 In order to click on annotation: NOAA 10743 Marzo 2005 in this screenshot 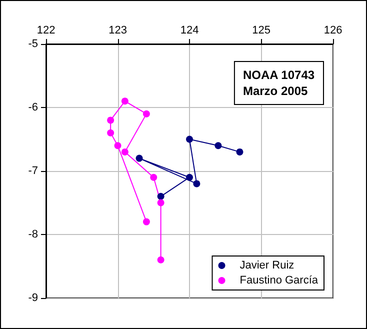, I will do `click(278, 83)`.